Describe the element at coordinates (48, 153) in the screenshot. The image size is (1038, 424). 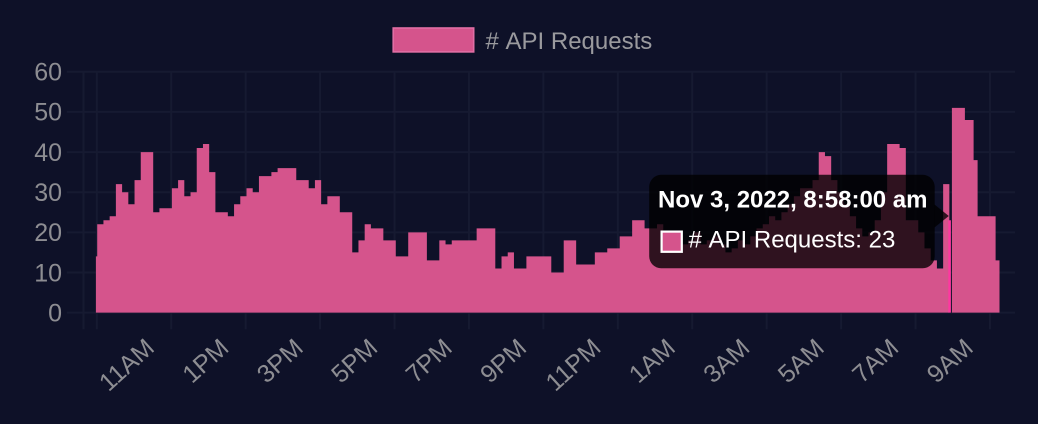
I see `svg-text: 40` at that location.